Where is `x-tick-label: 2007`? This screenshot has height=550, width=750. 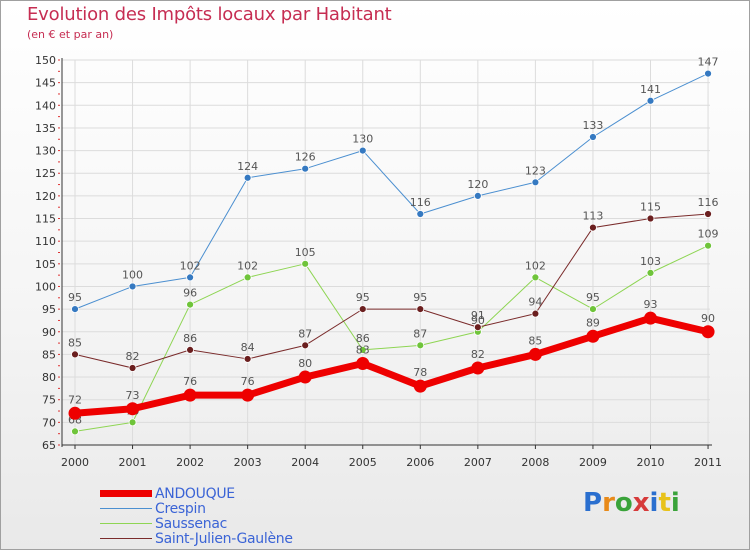 x-tick-label: 2007 is located at coordinates (478, 462).